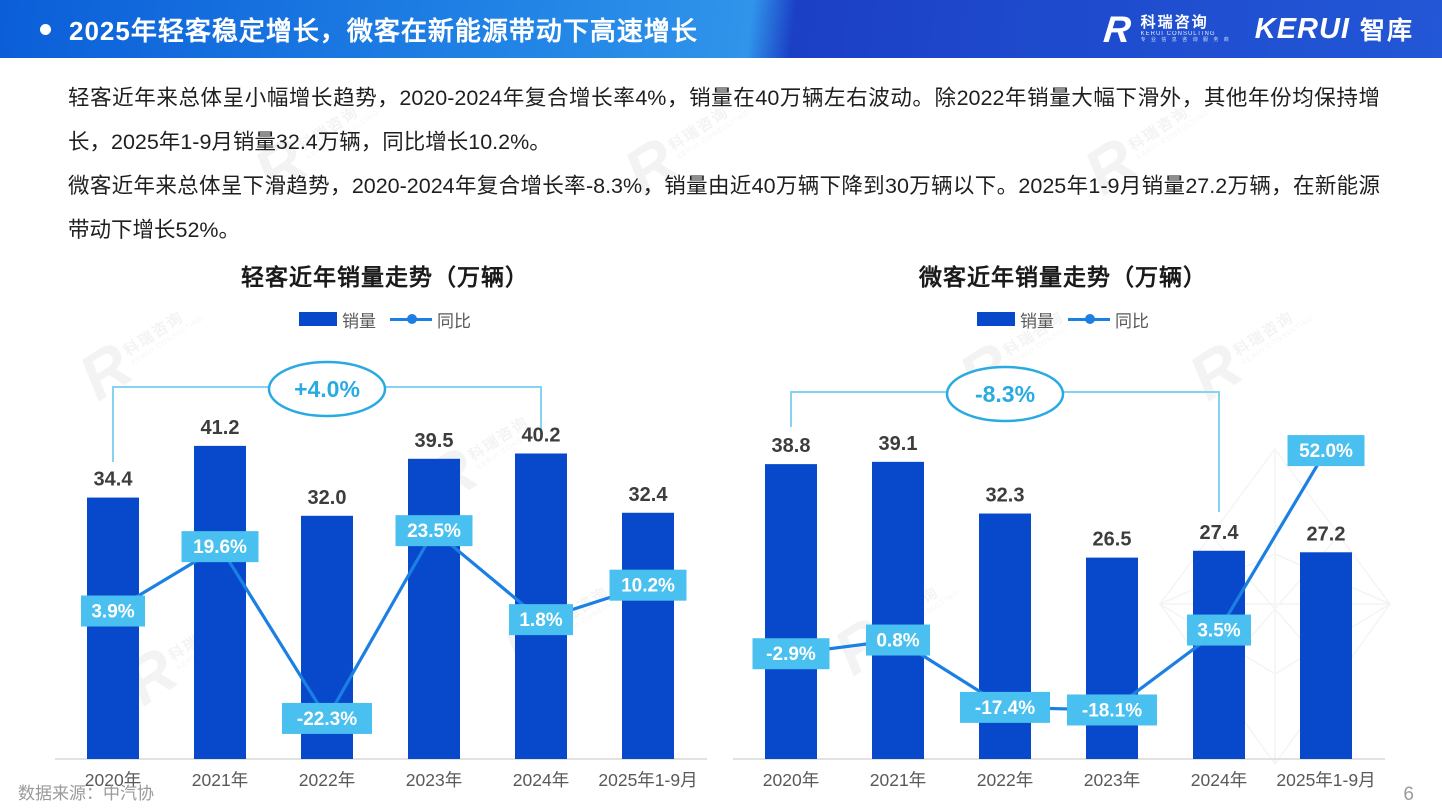  What do you see at coordinates (1117, 29) in the screenshot?
I see `kerui-logo-icon: R` at bounding box center [1117, 29].